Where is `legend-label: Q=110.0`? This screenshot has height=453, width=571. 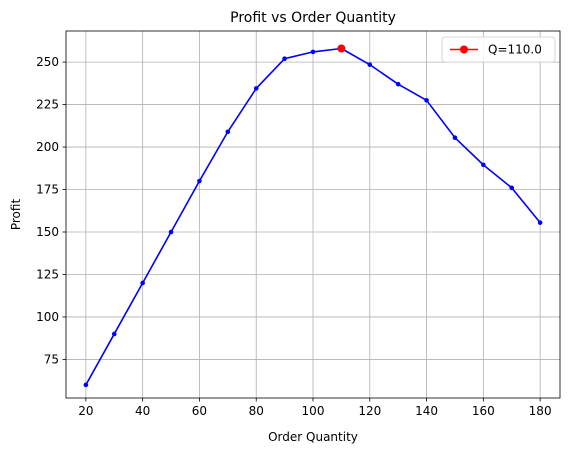 legend-label: Q=110.0 is located at coordinates (515, 50).